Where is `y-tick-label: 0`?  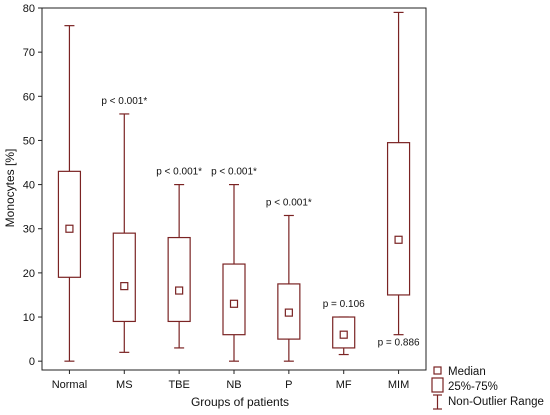
y-tick-label: 0 is located at coordinates (32, 362).